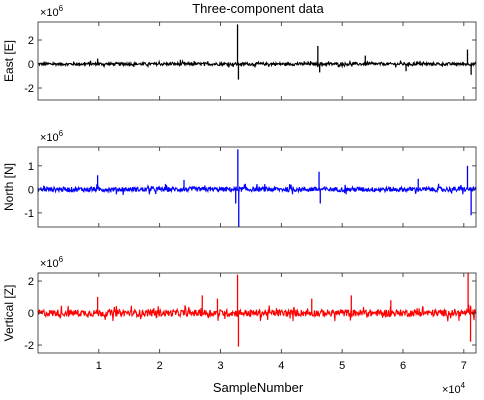 Image resolution: width=484 pixels, height=400 pixels. What do you see at coordinates (9, 61) in the screenshot?
I see `y-axis-label-east: East [E]` at bounding box center [9, 61].